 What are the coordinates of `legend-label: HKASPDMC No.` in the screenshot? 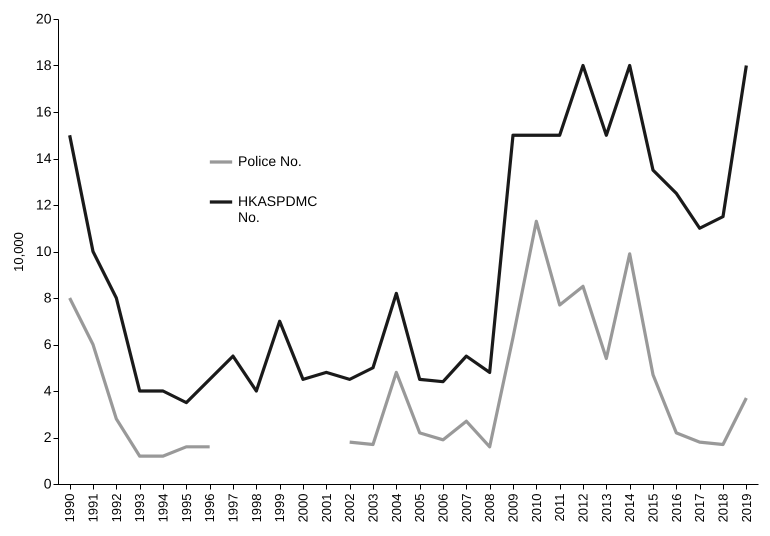 It's located at (278, 209).